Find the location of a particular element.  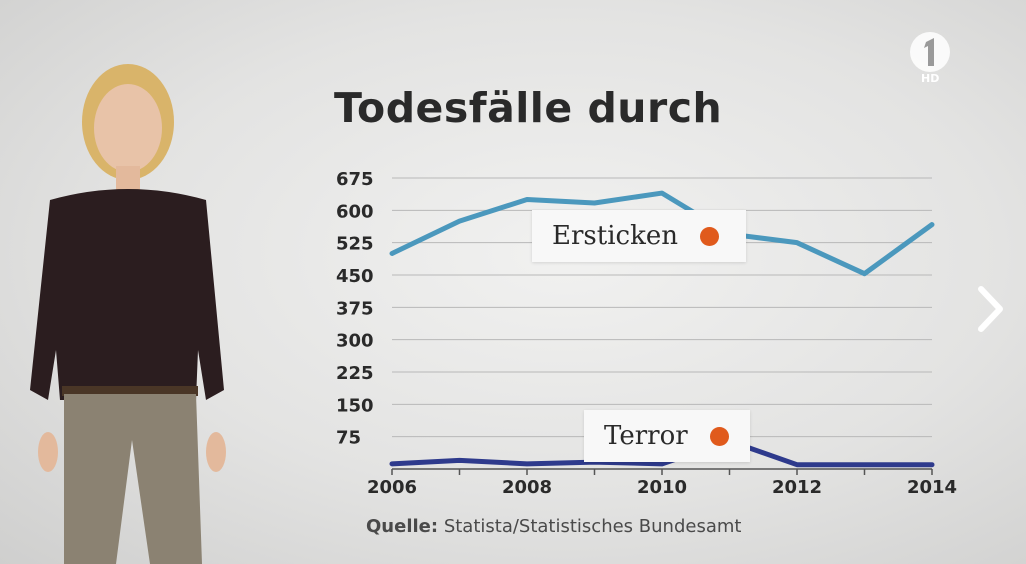

x-tick-label: 2014 is located at coordinates (932, 487).